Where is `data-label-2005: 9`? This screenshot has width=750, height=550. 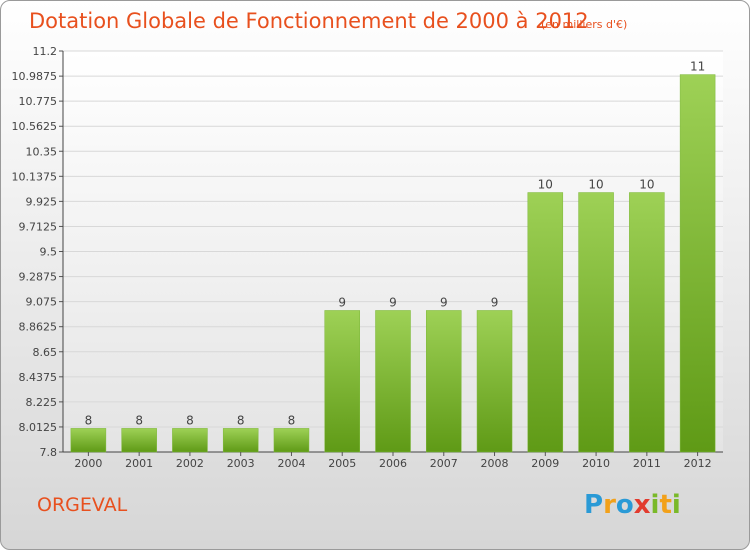
data-label-2005: 9 is located at coordinates (342, 302).